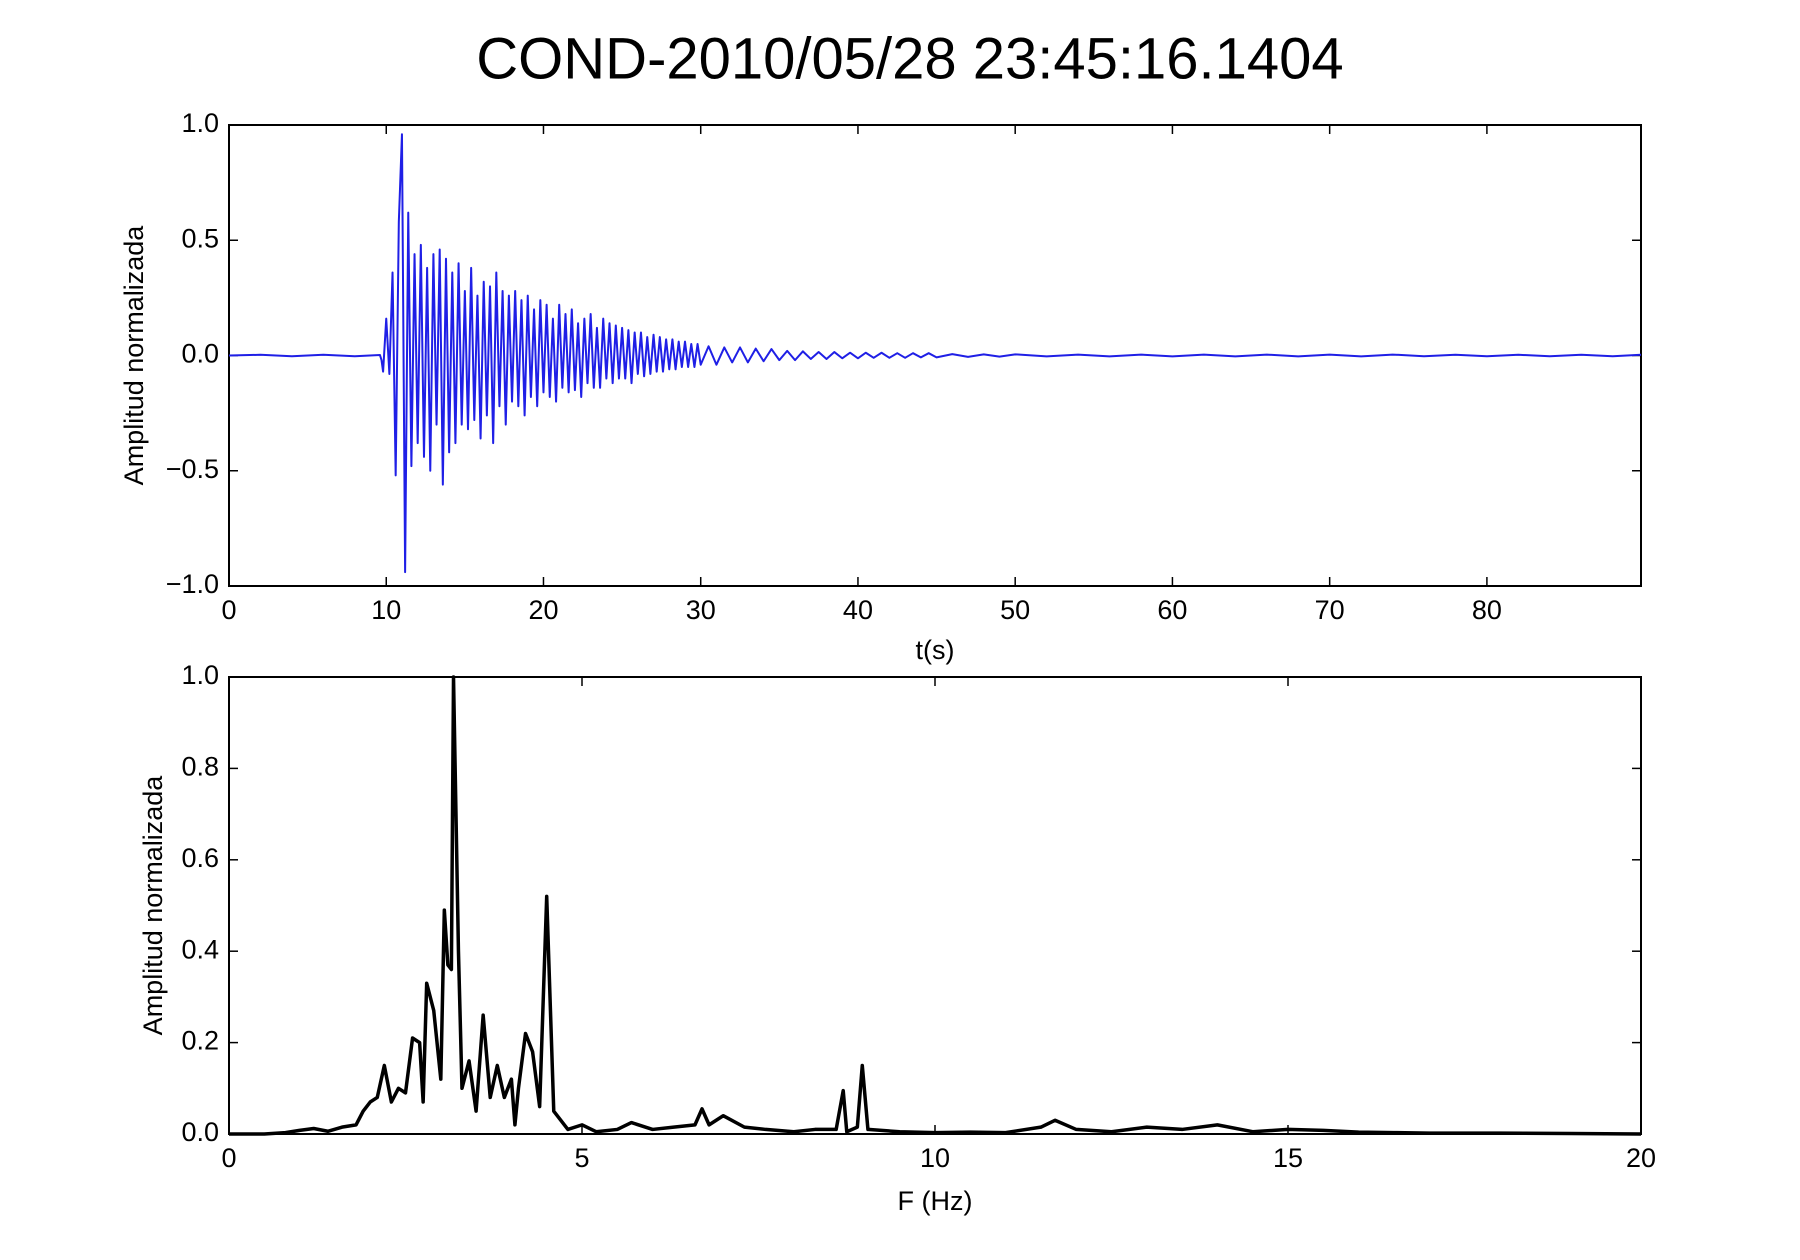 This screenshot has width=1800, height=1260. I want to click on y-tick-label: 0.5, so click(200, 238).